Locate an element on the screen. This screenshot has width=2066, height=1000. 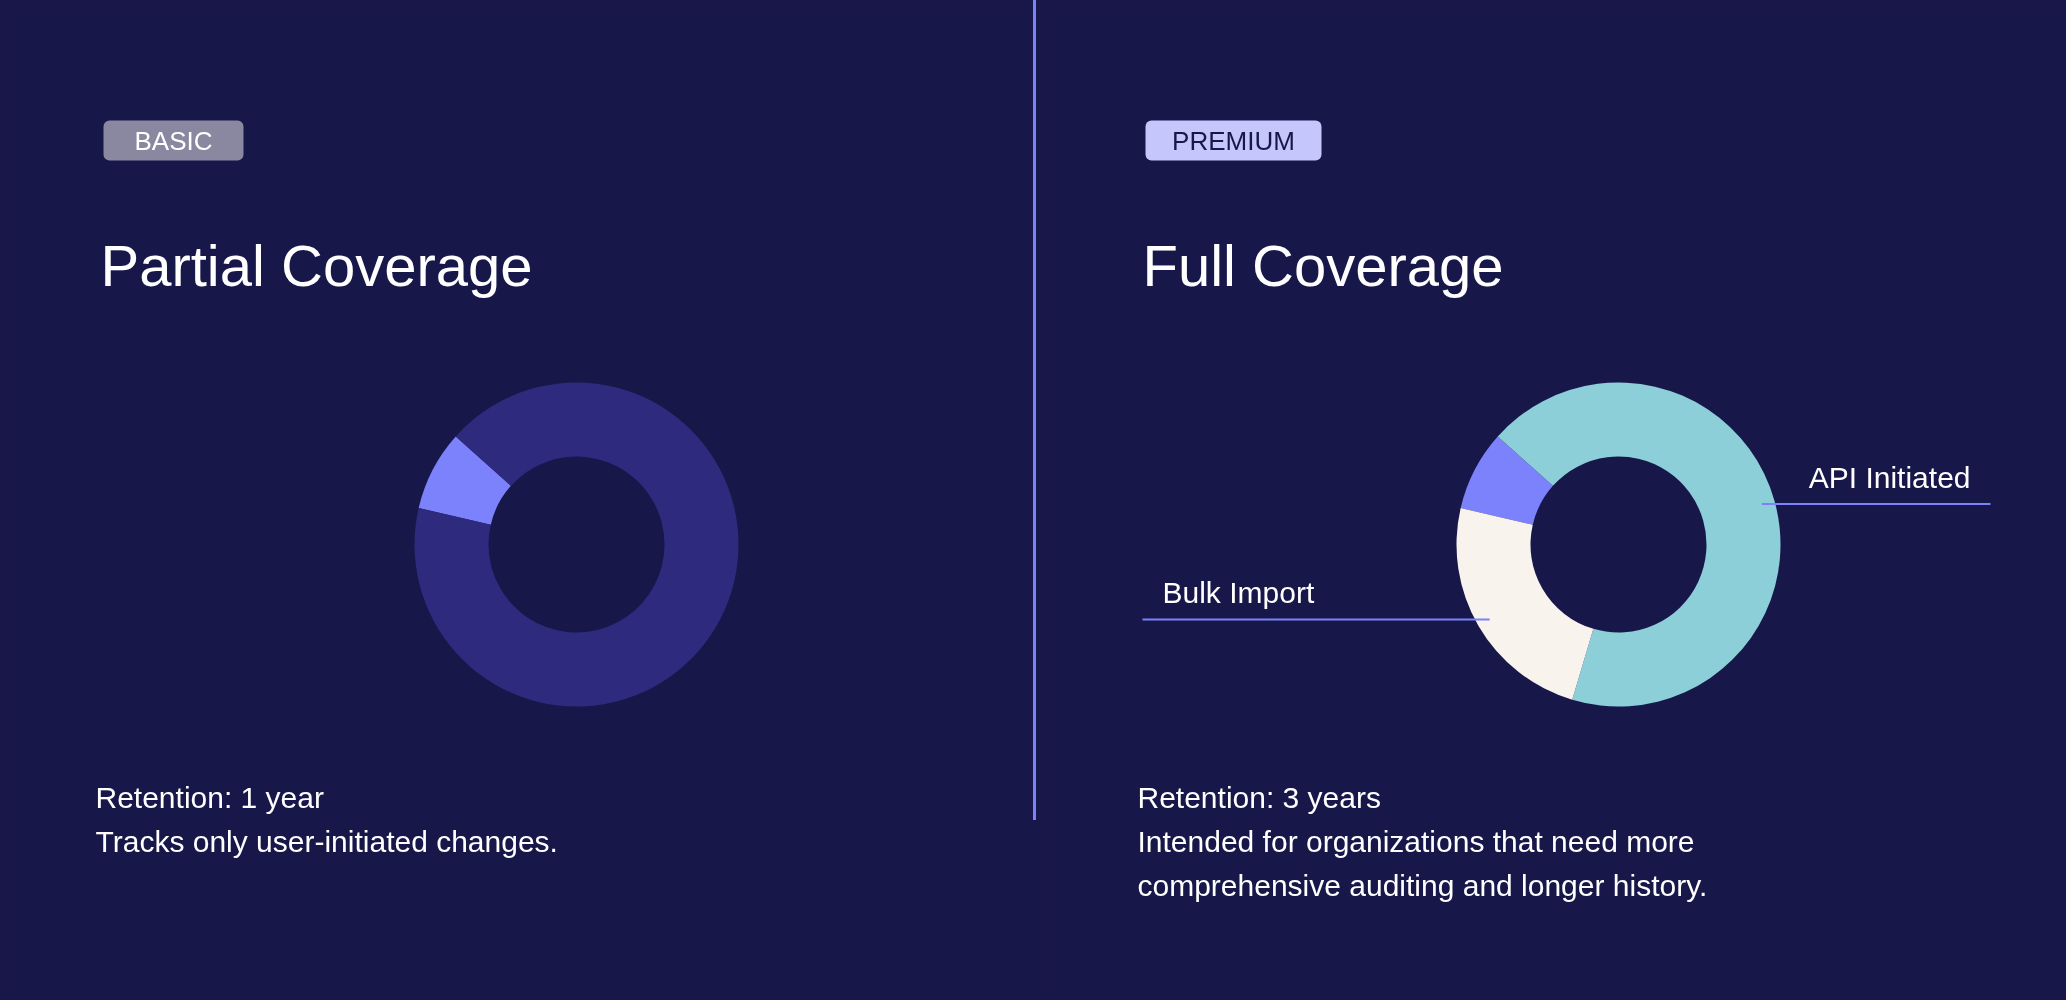
text: Intended for organizations that need more is located at coordinates (1416, 841).